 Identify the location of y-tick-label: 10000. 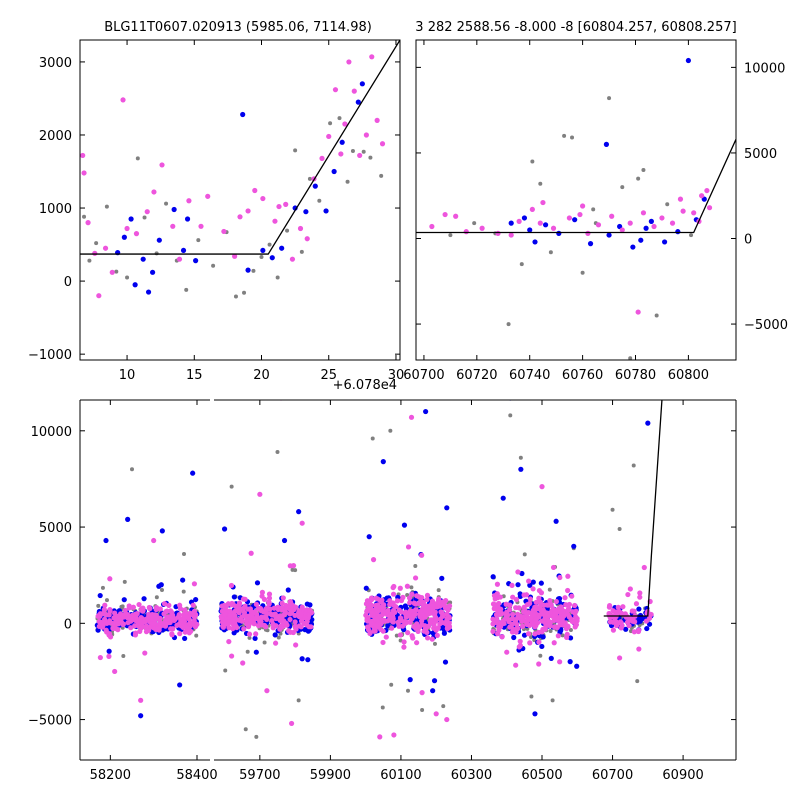
(51, 432).